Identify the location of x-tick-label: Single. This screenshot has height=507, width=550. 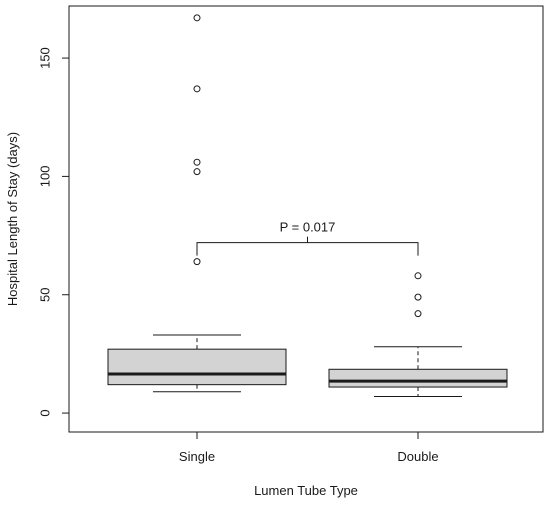
(197, 456).